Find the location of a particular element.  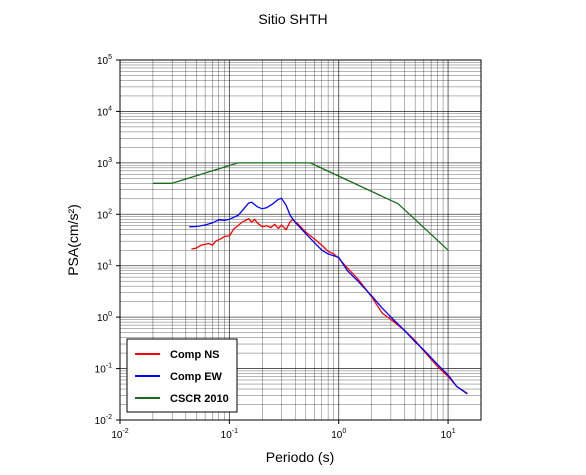

legend-label: CSCR 2010 is located at coordinates (199, 399).